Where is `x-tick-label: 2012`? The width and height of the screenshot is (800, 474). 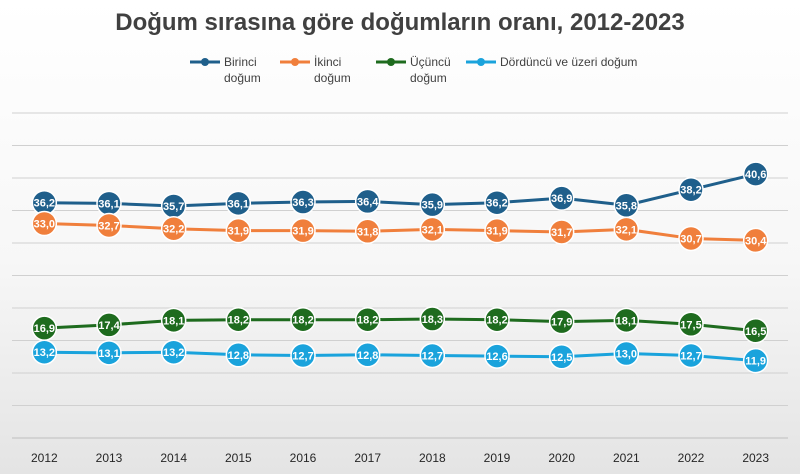
x-tick-label: 2012 is located at coordinates (44, 458).